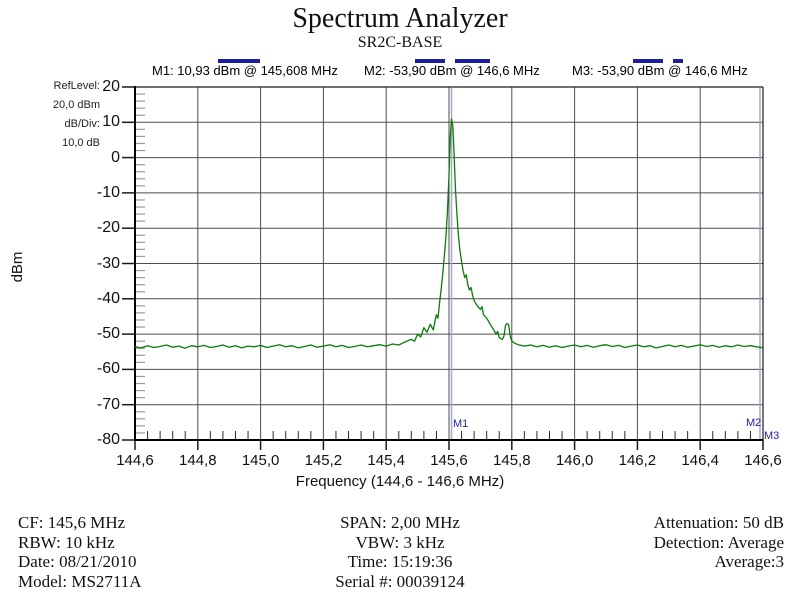 This screenshot has height=600, width=800. I want to click on time-readout: Time: 15:19:36, so click(400, 561).